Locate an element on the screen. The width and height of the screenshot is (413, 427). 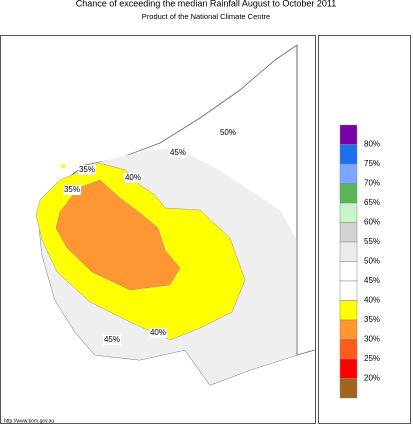
legend-label: 30% is located at coordinates (372, 339).